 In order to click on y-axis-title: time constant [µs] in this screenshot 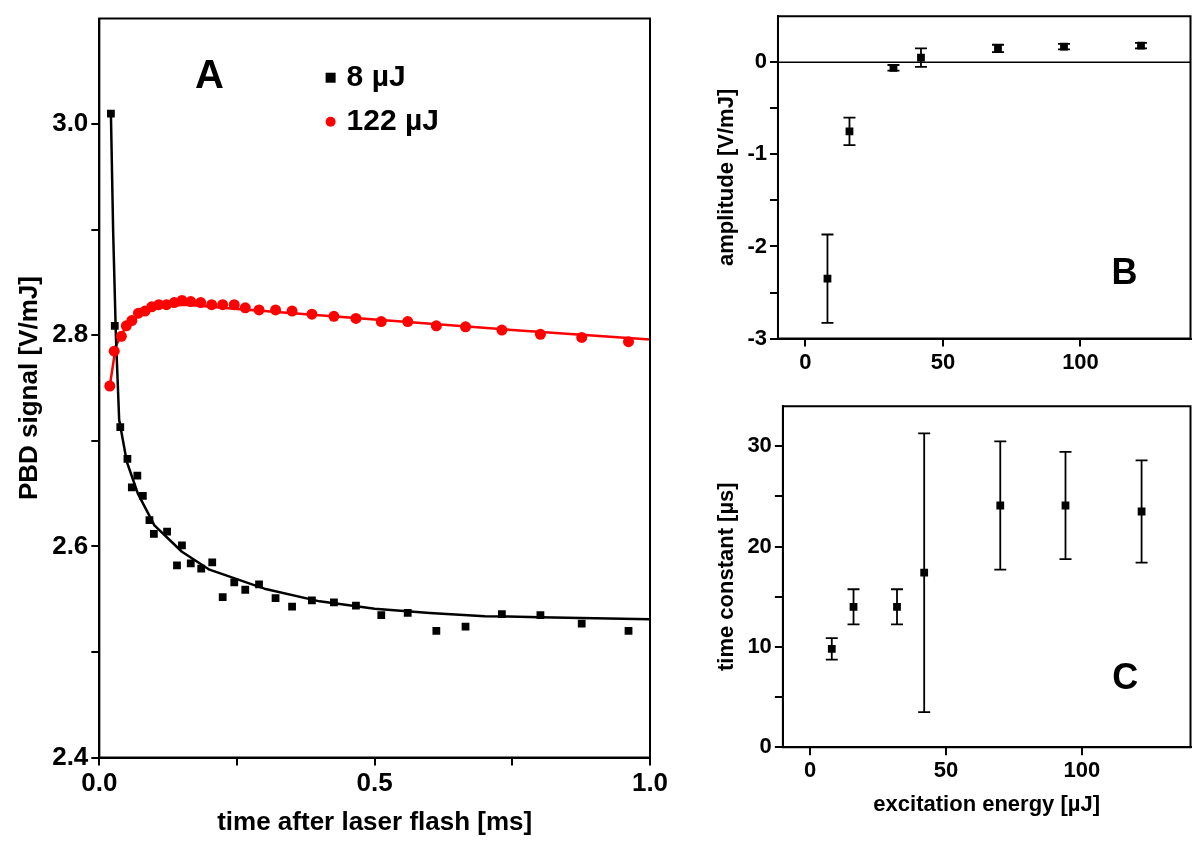, I will do `click(726, 577)`.